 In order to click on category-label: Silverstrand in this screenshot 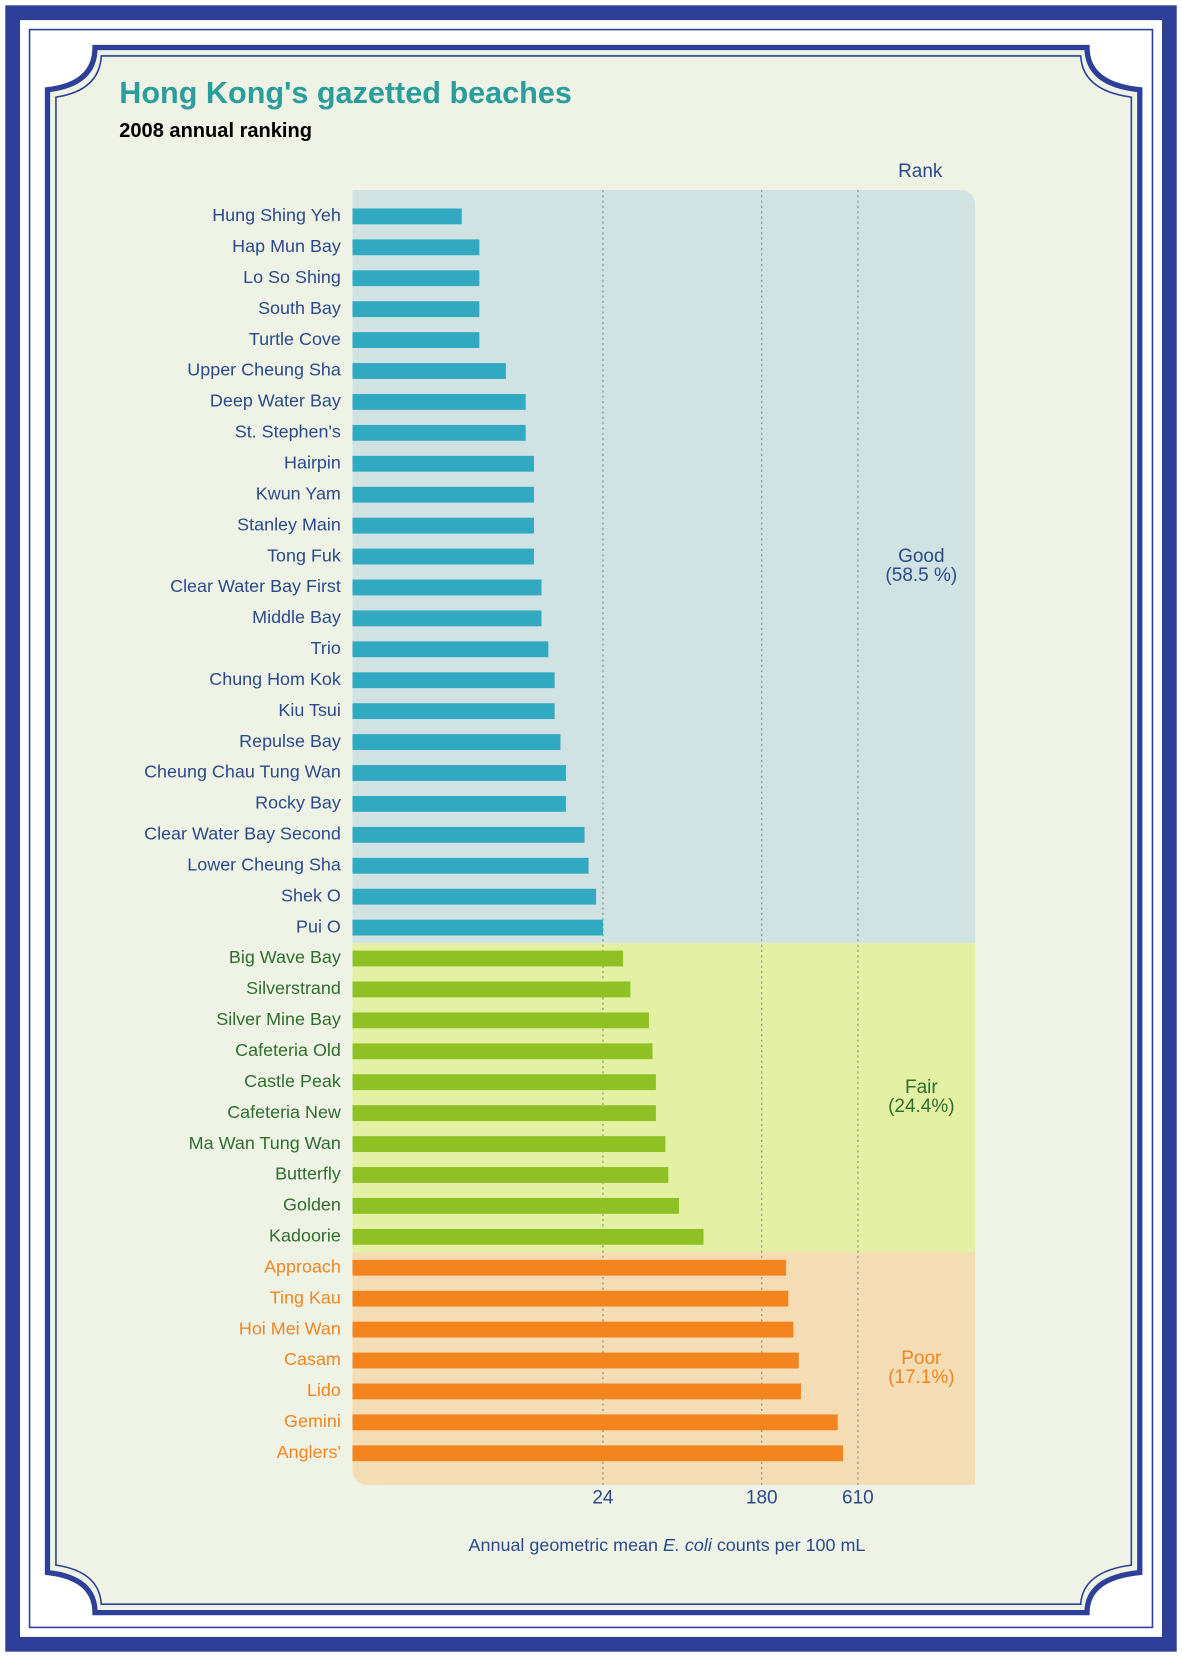, I will do `click(293, 988)`.